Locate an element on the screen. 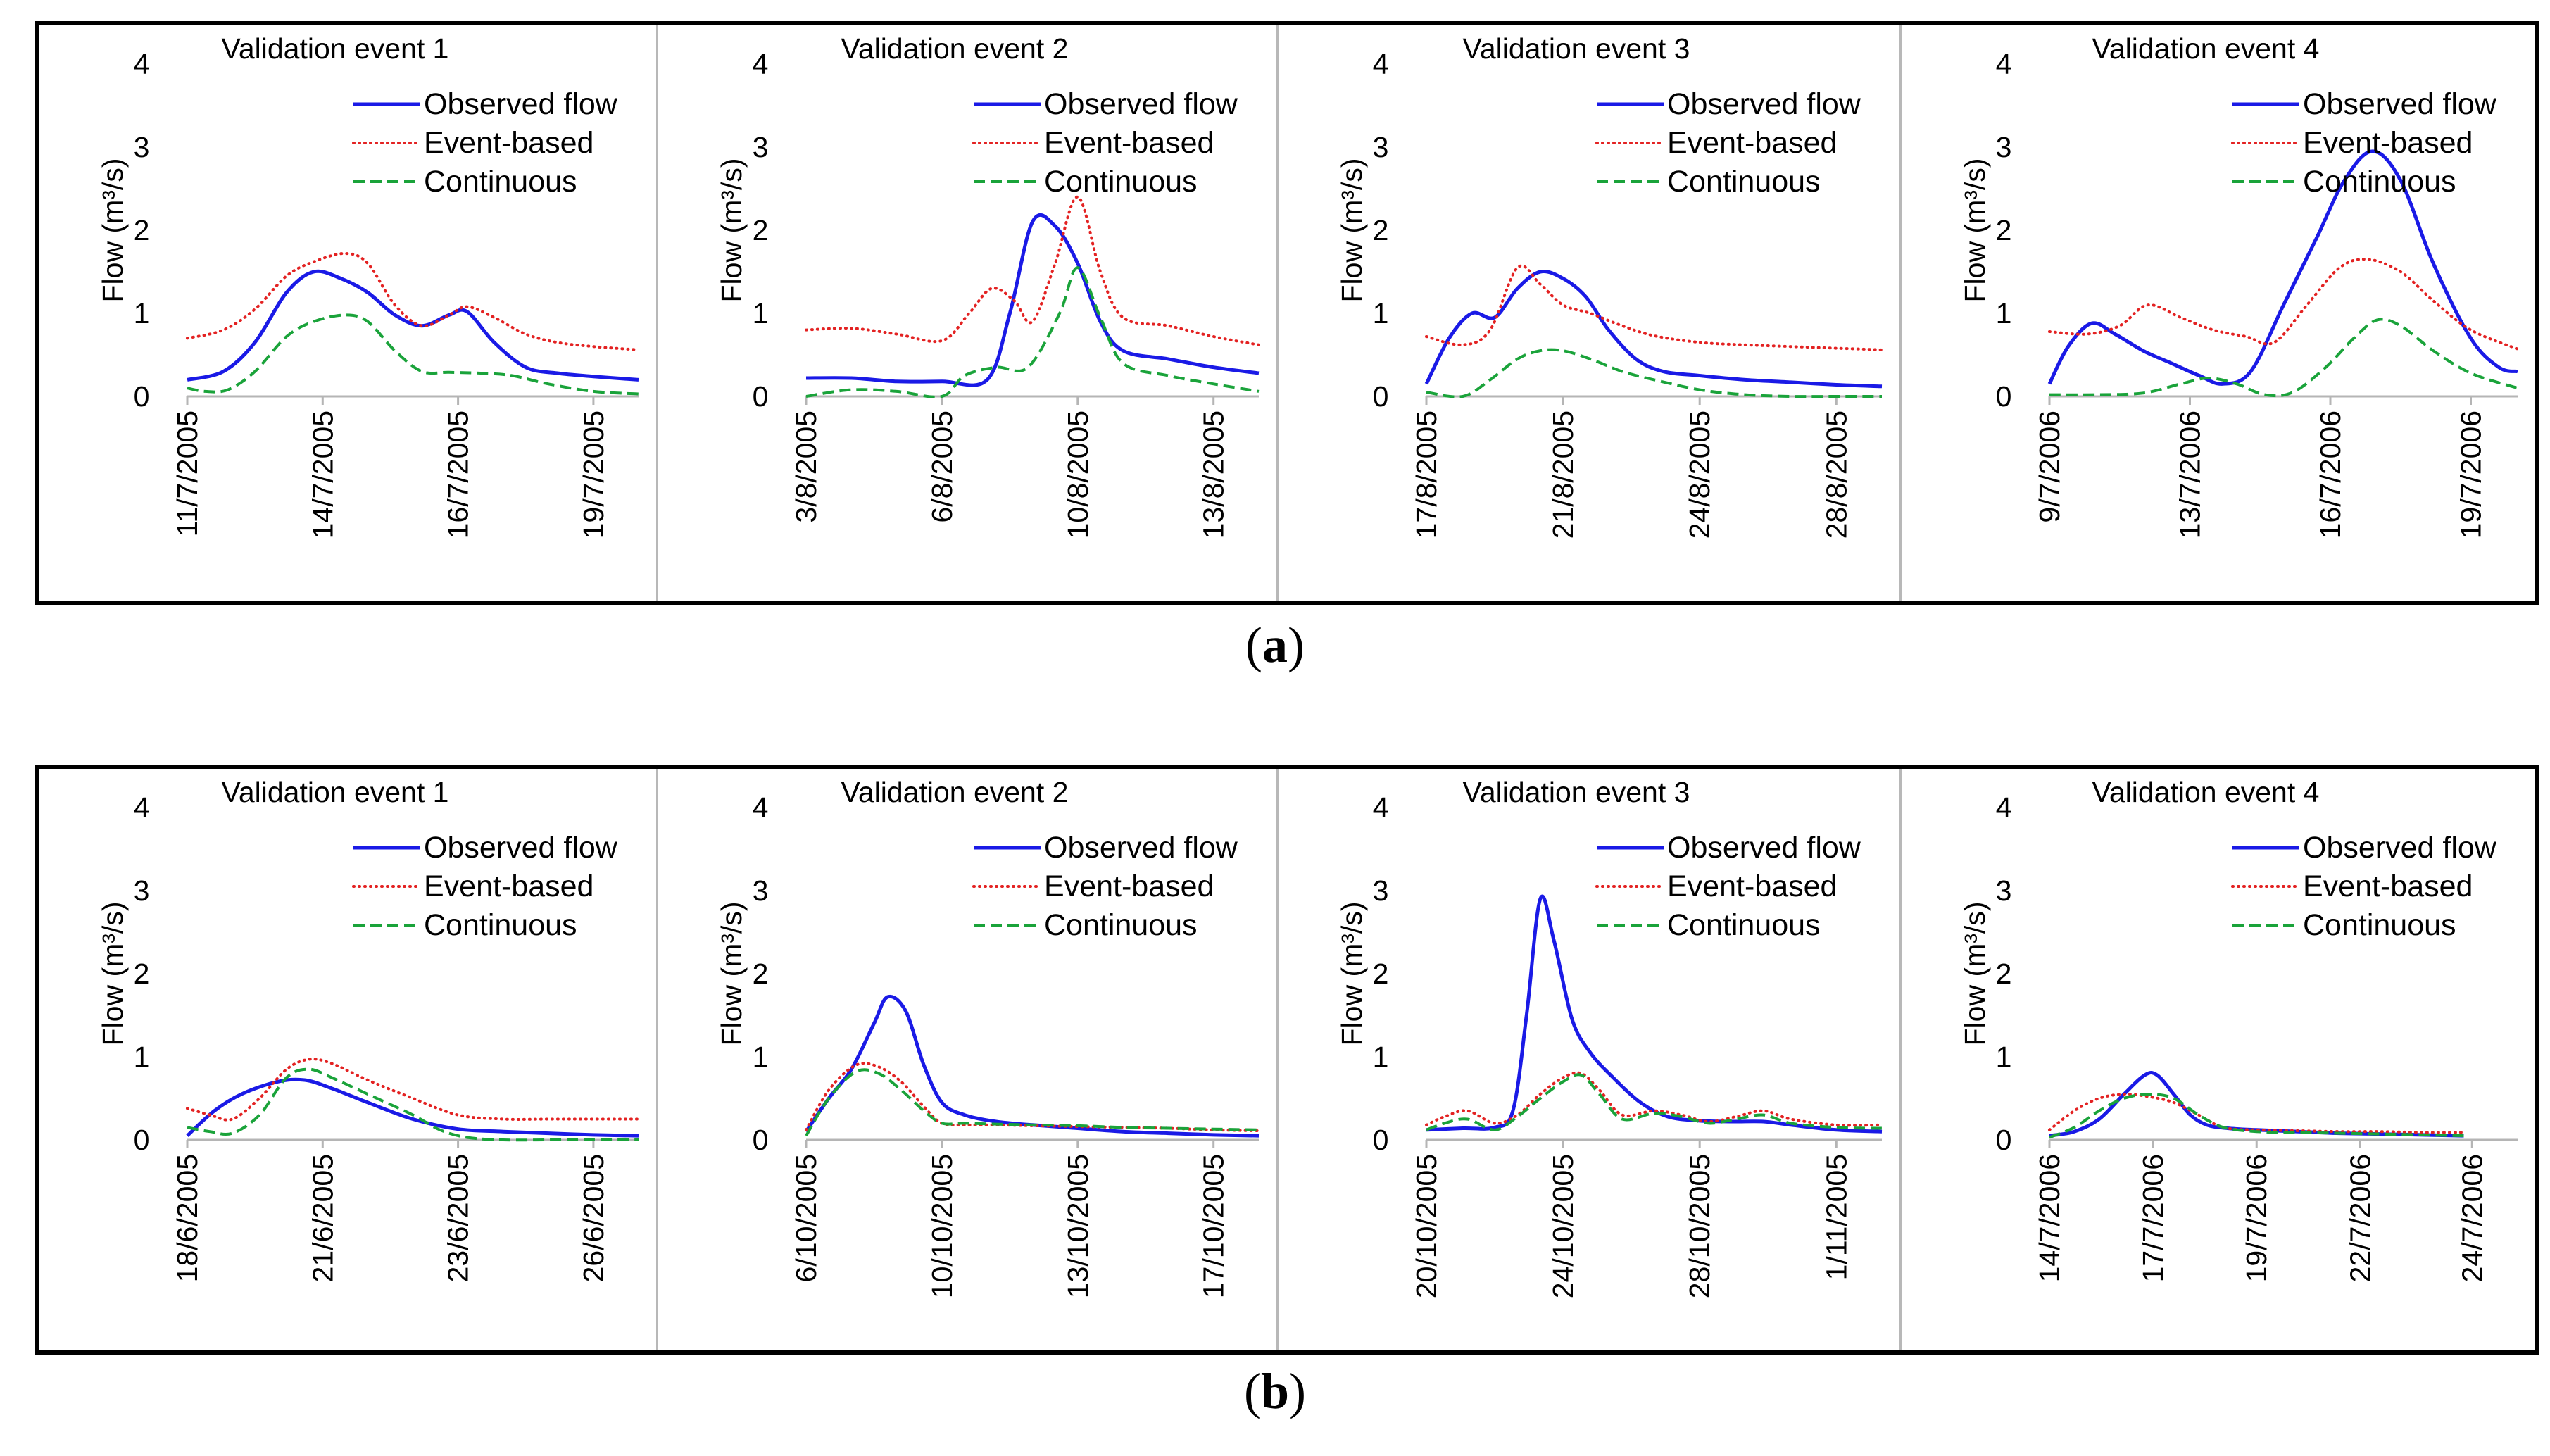  x-tick-label: 18/6/2005 is located at coordinates (187, 1218).